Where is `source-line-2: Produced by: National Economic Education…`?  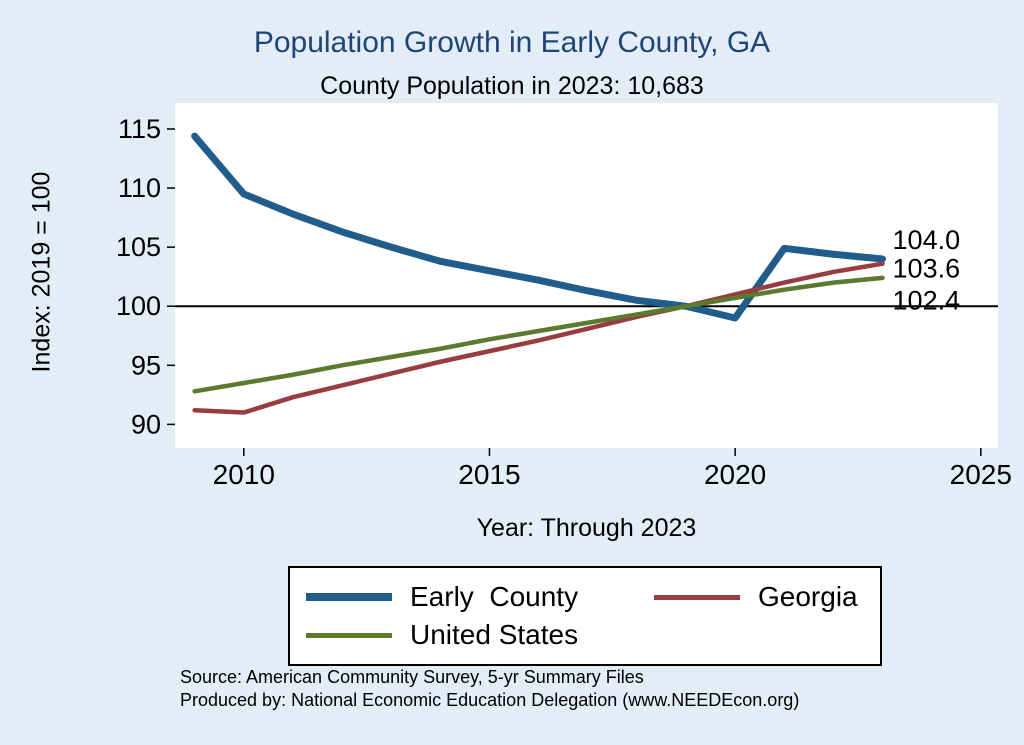 source-line-2: Produced by: National Economic Education… is located at coordinates (490, 700).